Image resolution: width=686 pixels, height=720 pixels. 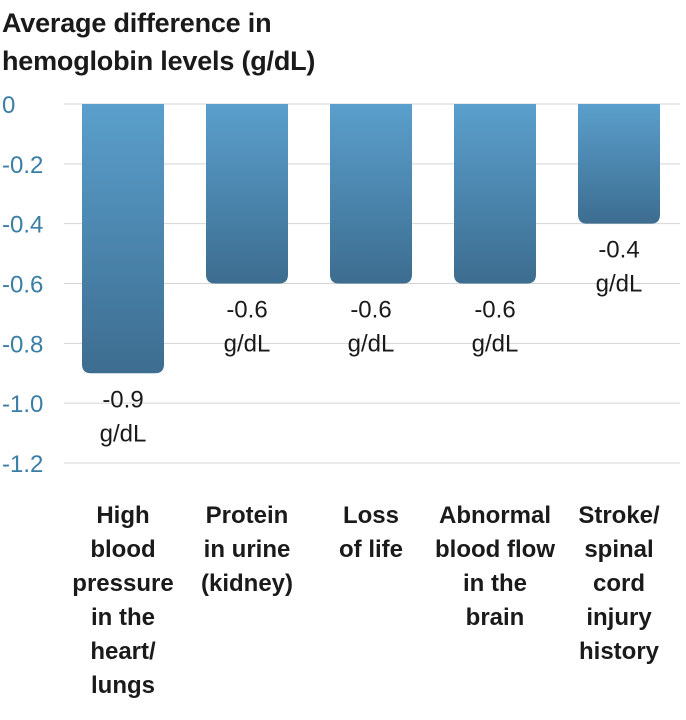 I want to click on category-label: High, so click(x=122, y=515).